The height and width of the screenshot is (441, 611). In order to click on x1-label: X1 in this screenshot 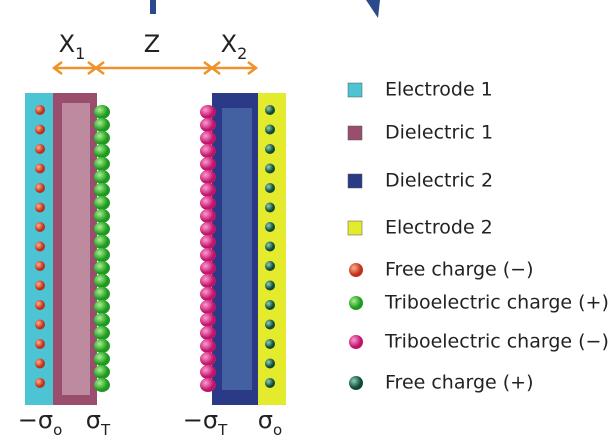, I will do `click(72, 46)`.